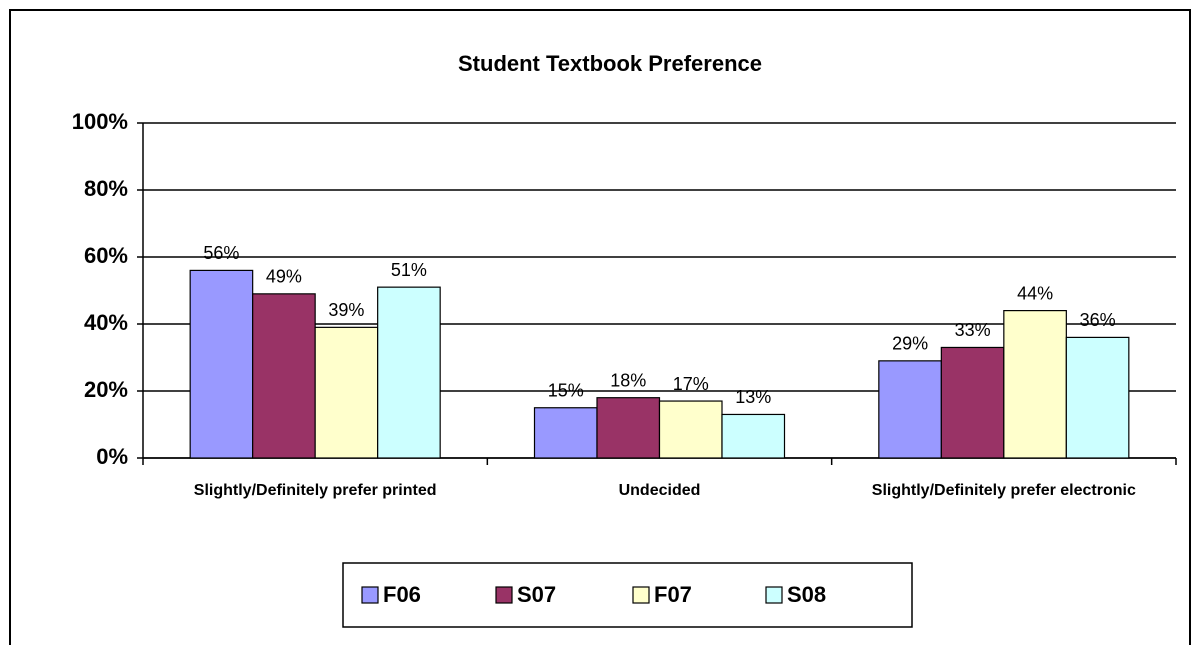  Describe the element at coordinates (1098, 320) in the screenshot. I see `data-label: 36%` at that location.